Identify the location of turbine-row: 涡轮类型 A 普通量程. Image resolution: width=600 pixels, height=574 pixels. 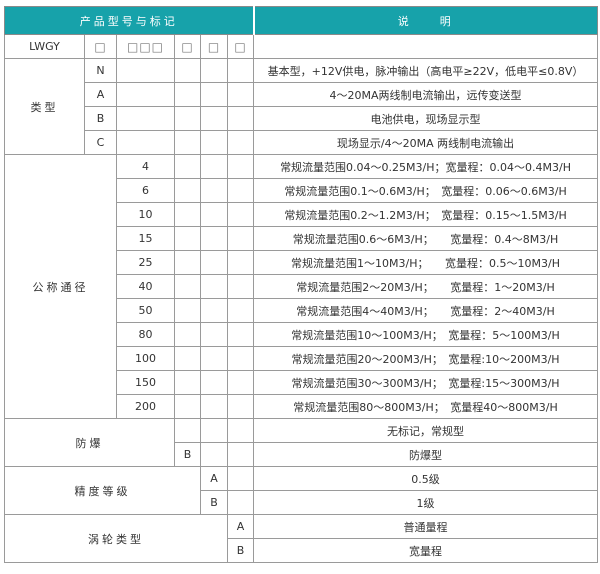
(301, 538).